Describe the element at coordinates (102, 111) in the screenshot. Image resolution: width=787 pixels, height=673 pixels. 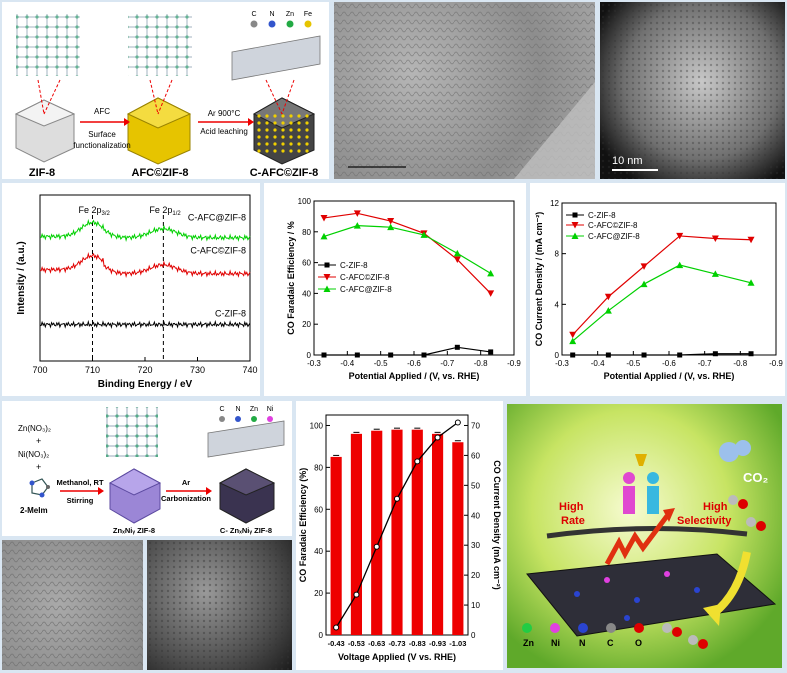
I see `step-afc: AFC` at that location.